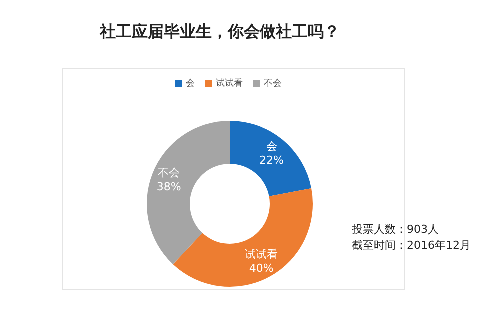 Image resolution: width=500 pixels, height=310 pixels. I want to click on text: 截至时间：2016年12月, so click(411, 246).